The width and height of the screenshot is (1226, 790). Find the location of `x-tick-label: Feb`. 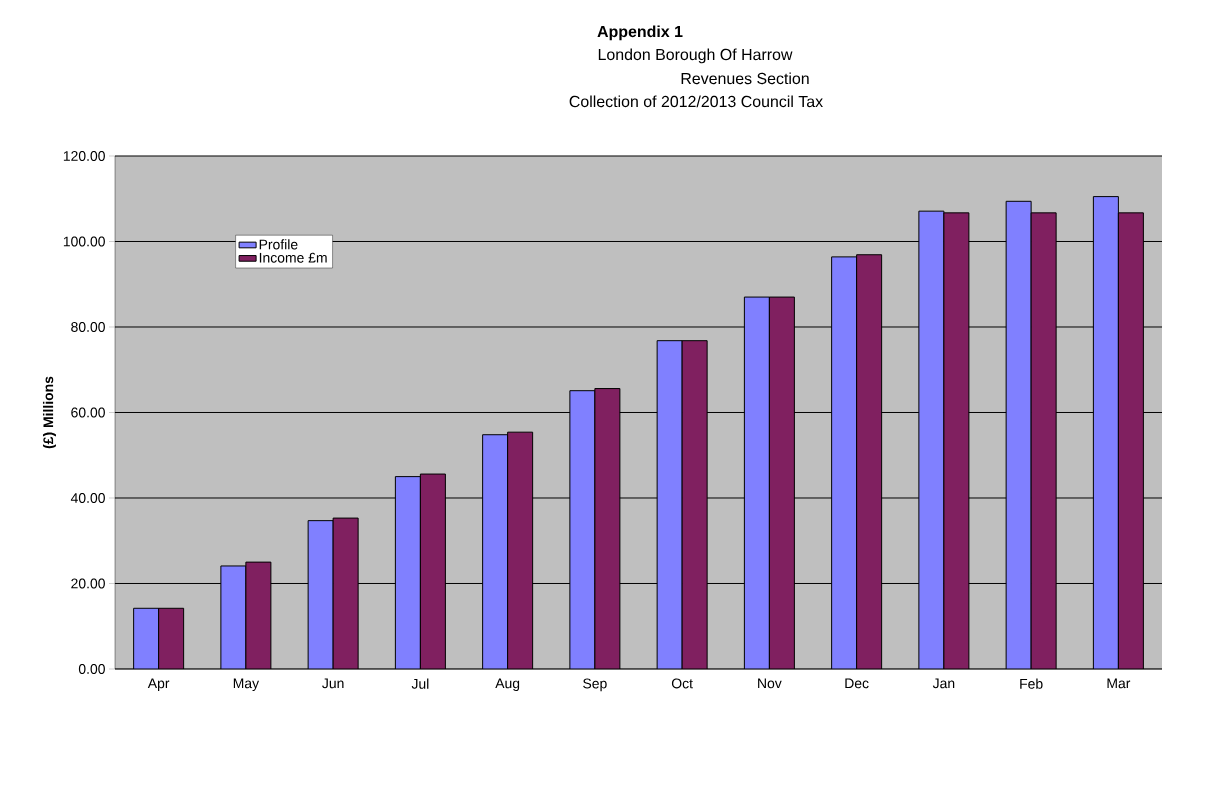

x-tick-label: Feb is located at coordinates (1031, 683).